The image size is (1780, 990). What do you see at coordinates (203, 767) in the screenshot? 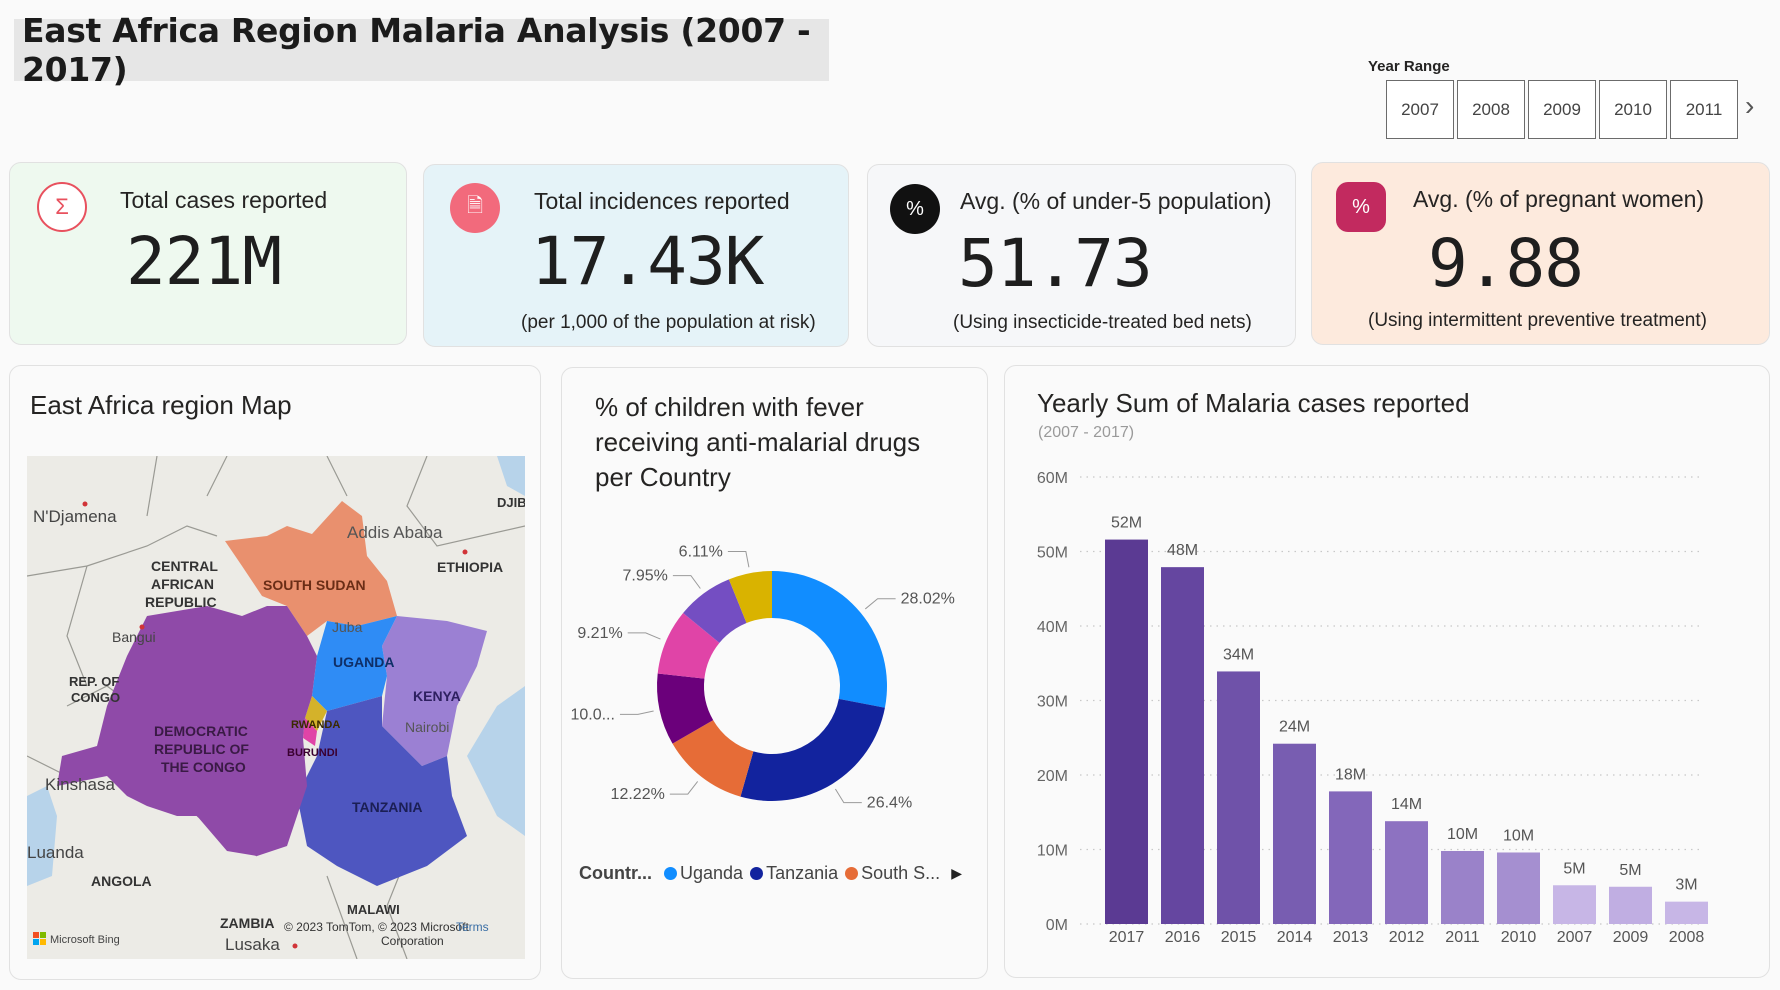
I see `label-drc3: THE CONGO` at bounding box center [203, 767].